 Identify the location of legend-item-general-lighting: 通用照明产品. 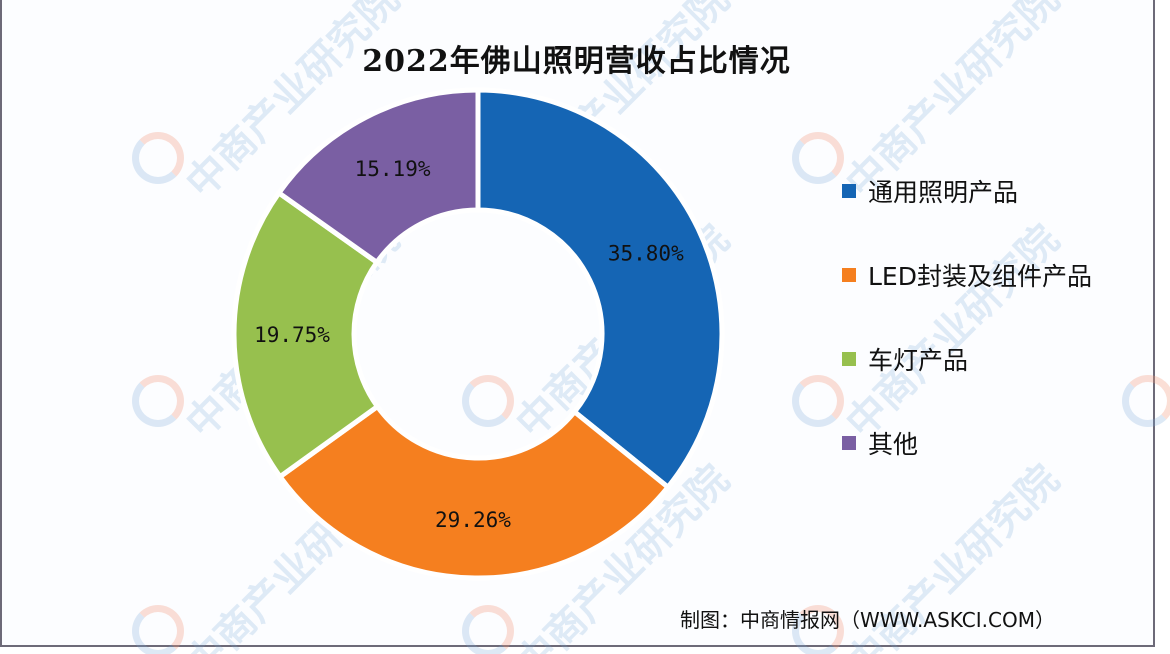
(967, 191).